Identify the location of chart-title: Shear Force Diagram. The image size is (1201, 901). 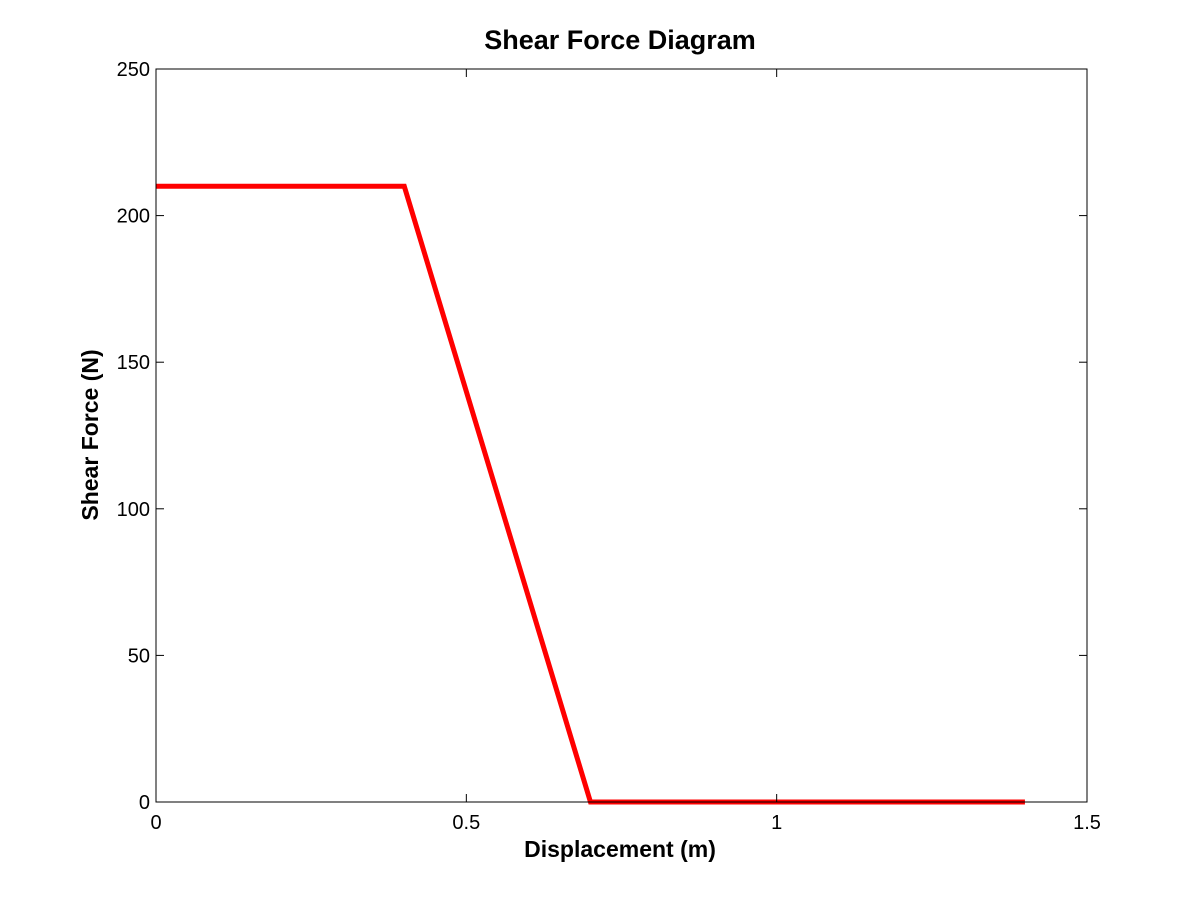
(620, 40).